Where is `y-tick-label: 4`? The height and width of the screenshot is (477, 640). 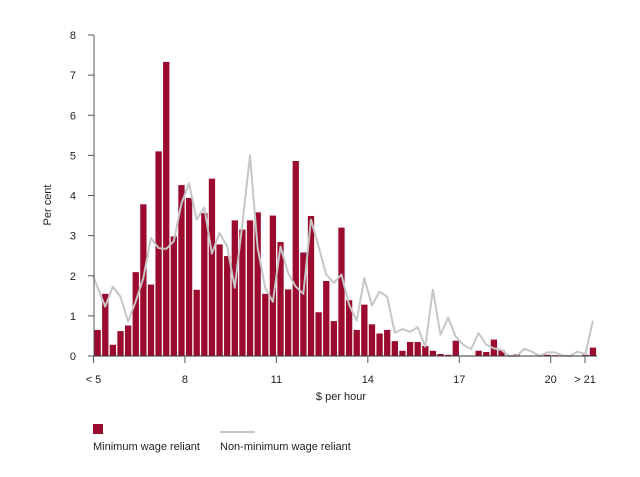
y-tick-label: 4 is located at coordinates (73, 197).